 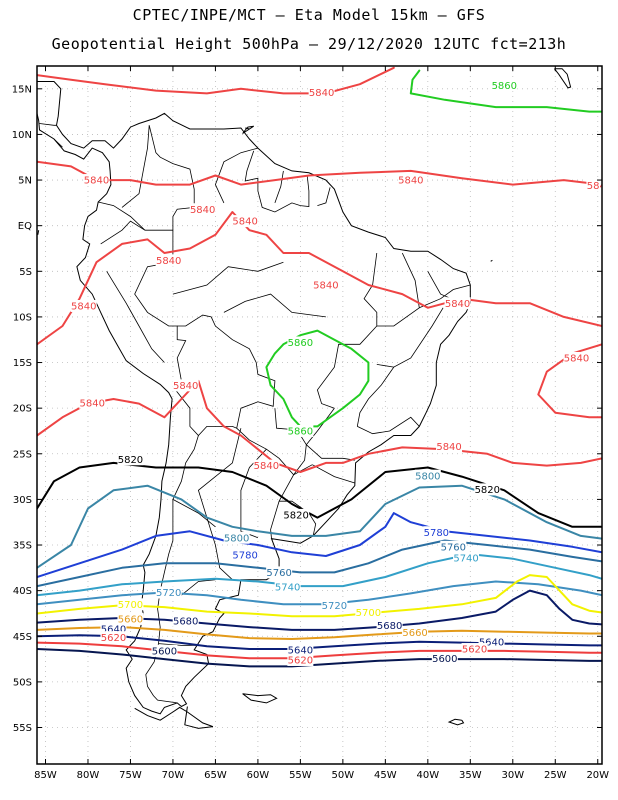 What do you see at coordinates (22, 682) in the screenshot?
I see `lat-tick-label: 50S` at bounding box center [22, 682].